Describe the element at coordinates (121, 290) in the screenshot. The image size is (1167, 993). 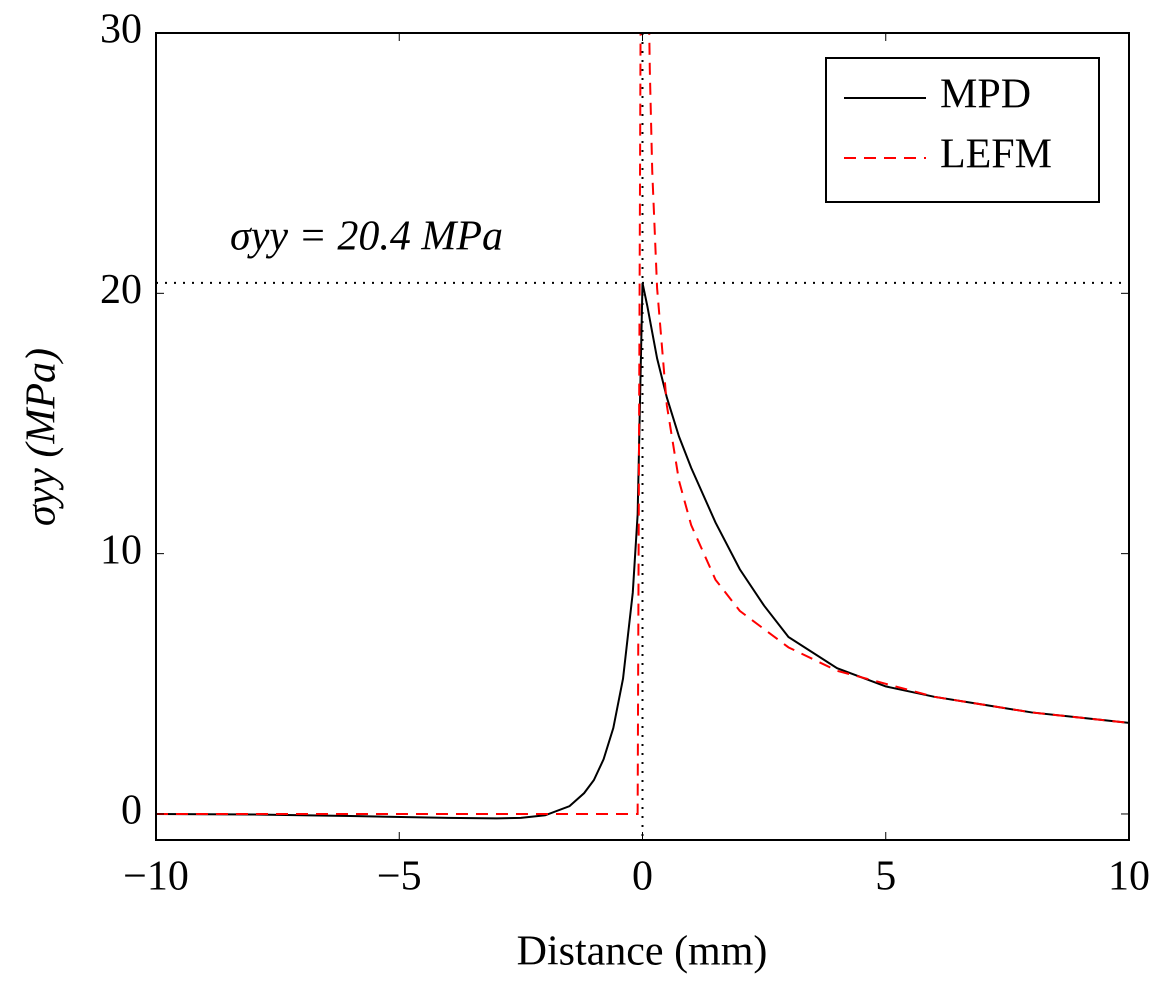
I see `y-tick-label: 20` at that location.